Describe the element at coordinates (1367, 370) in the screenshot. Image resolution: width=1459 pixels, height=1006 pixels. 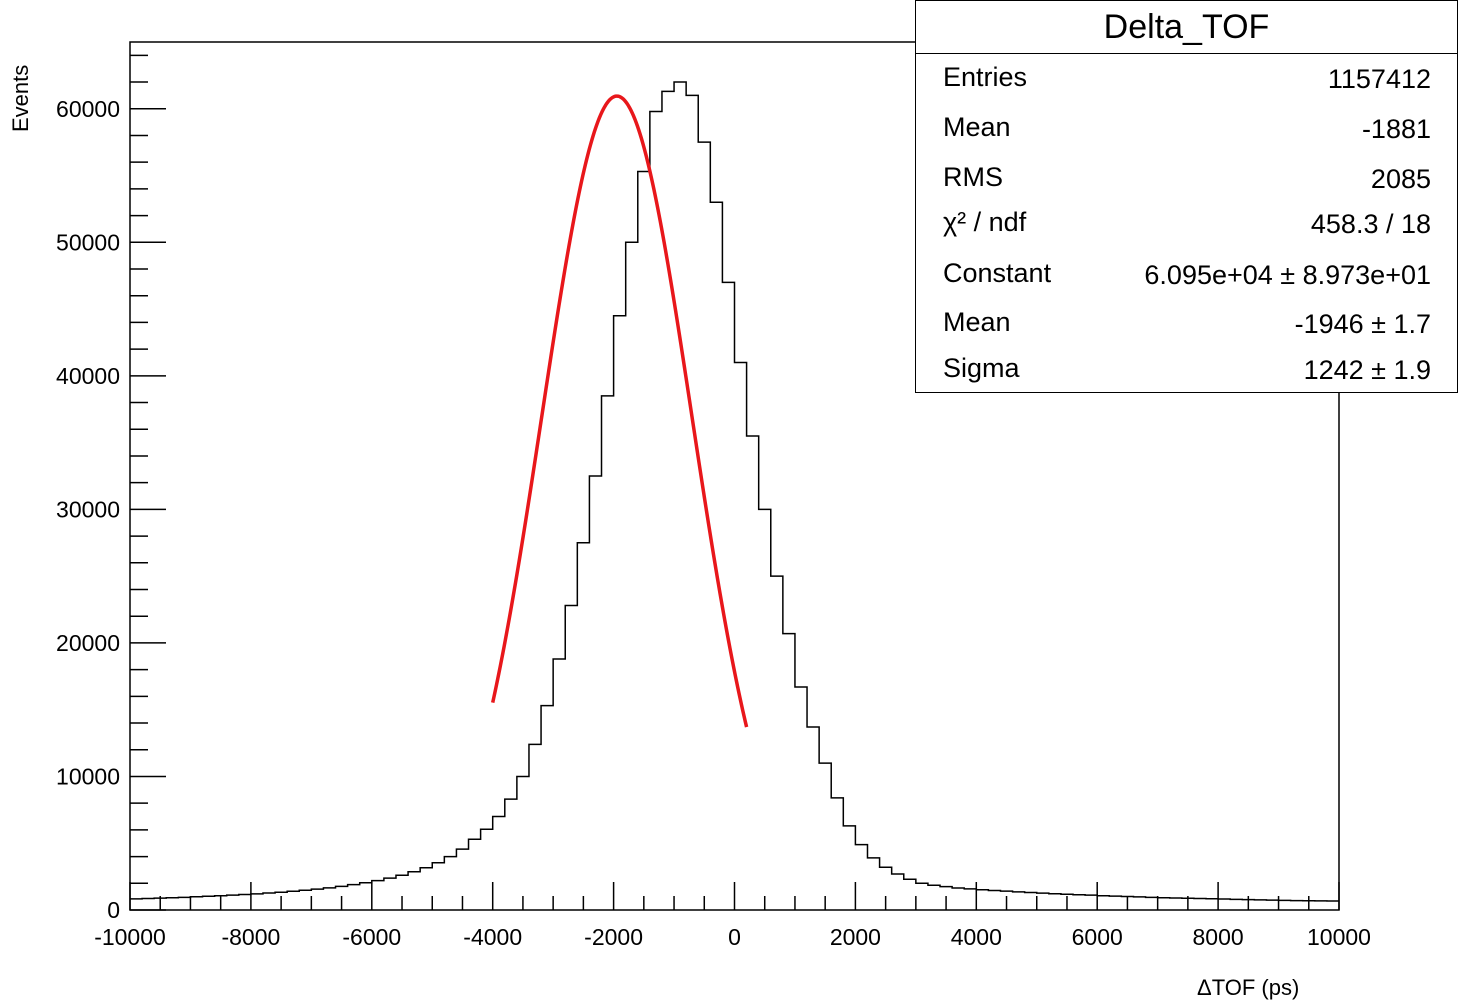
I see `stats-value: 1242 ± 1.9` at that location.